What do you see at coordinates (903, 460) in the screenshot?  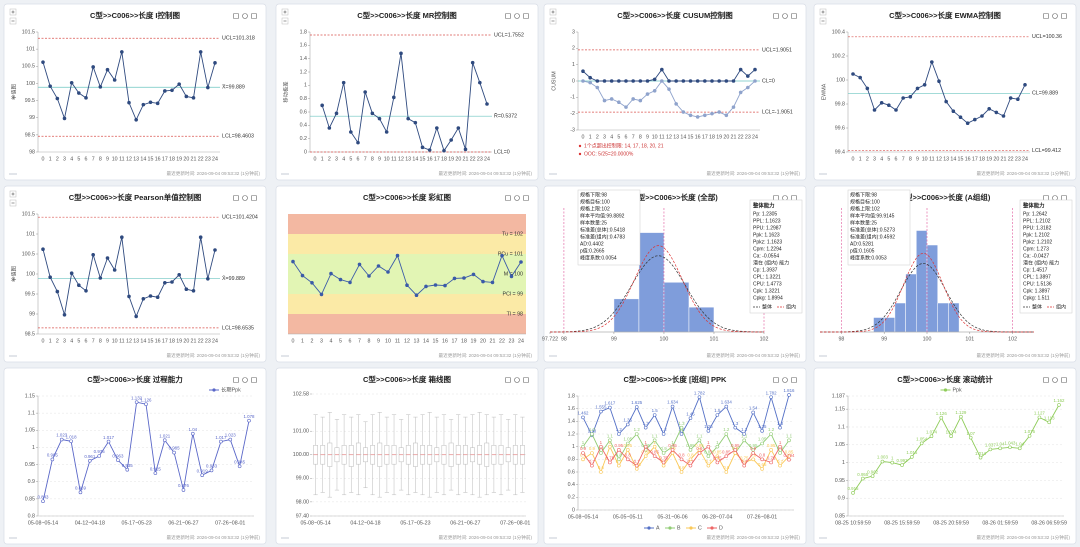 I see `data-label: 0.993` at bounding box center [903, 460].